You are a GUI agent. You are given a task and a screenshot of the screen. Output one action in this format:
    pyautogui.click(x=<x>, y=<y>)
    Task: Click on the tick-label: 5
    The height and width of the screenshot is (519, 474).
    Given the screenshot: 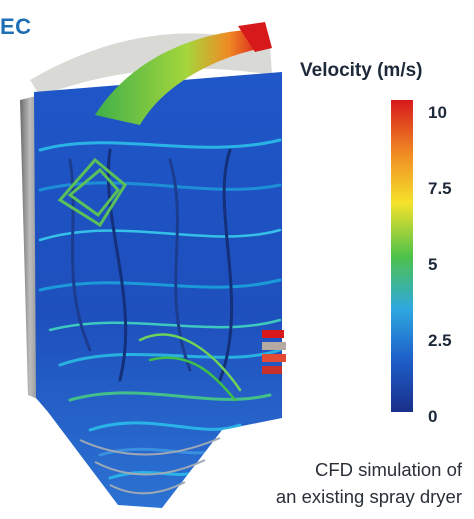 What is the action you would take?
    pyautogui.click(x=432, y=264)
    